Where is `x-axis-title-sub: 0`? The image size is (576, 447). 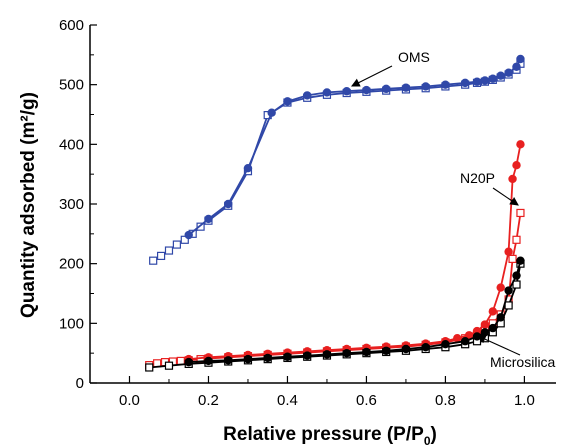
x-axis-title-sub: 0 is located at coordinates (427, 440).